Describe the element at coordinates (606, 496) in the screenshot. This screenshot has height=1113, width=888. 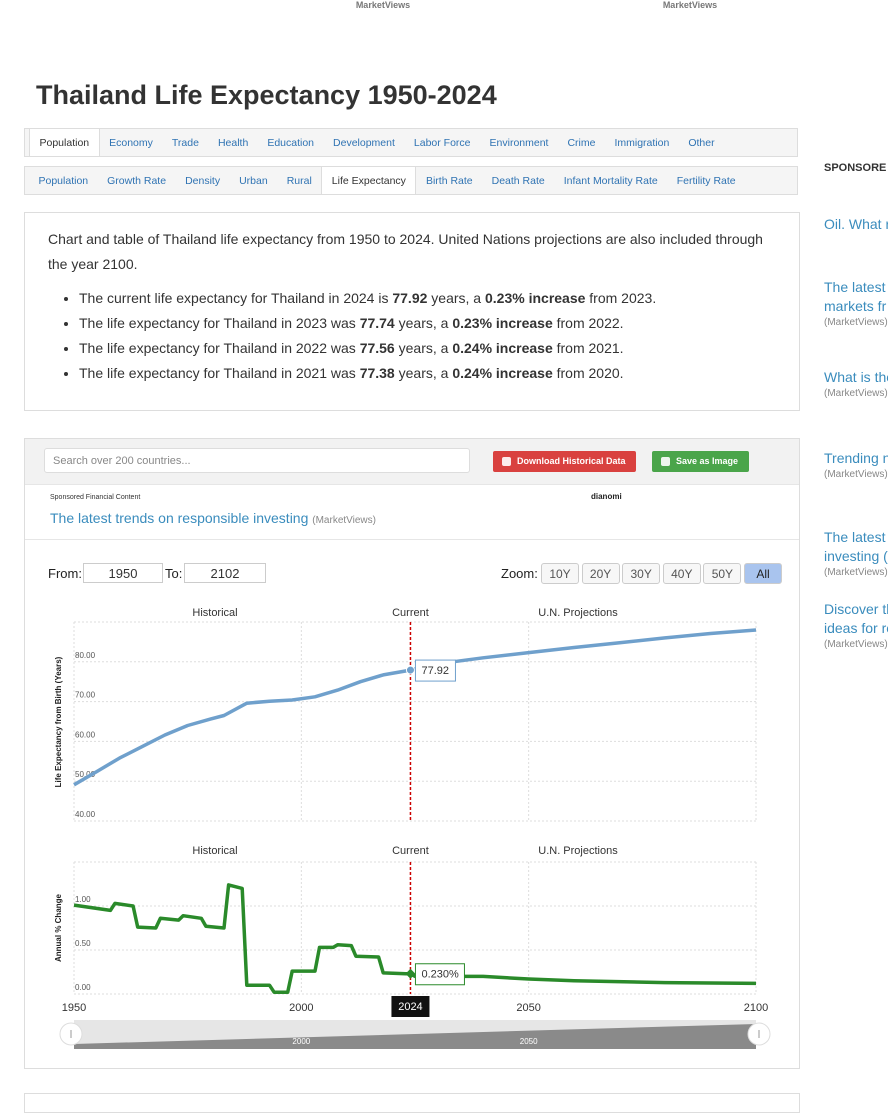
I see `sponsor-brand: dianomi` at that location.